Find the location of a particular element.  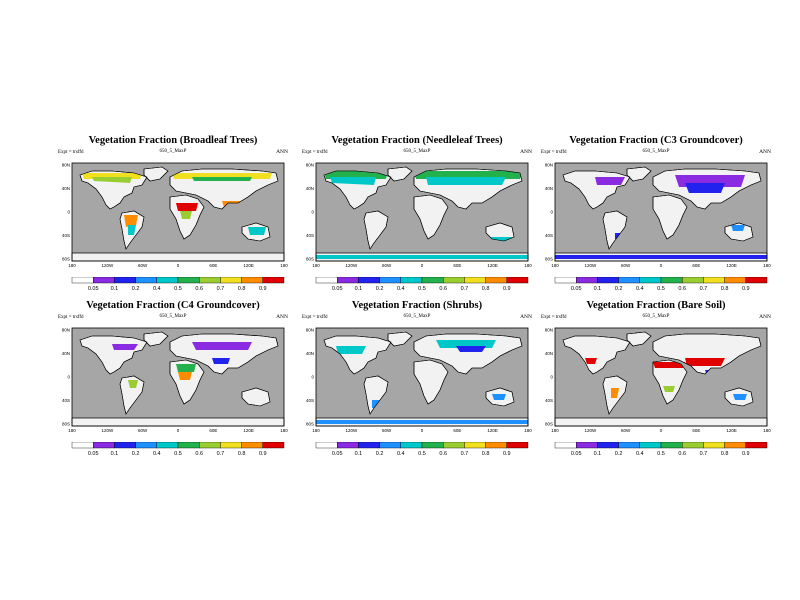

map-frame is located at coordinates (178, 212).